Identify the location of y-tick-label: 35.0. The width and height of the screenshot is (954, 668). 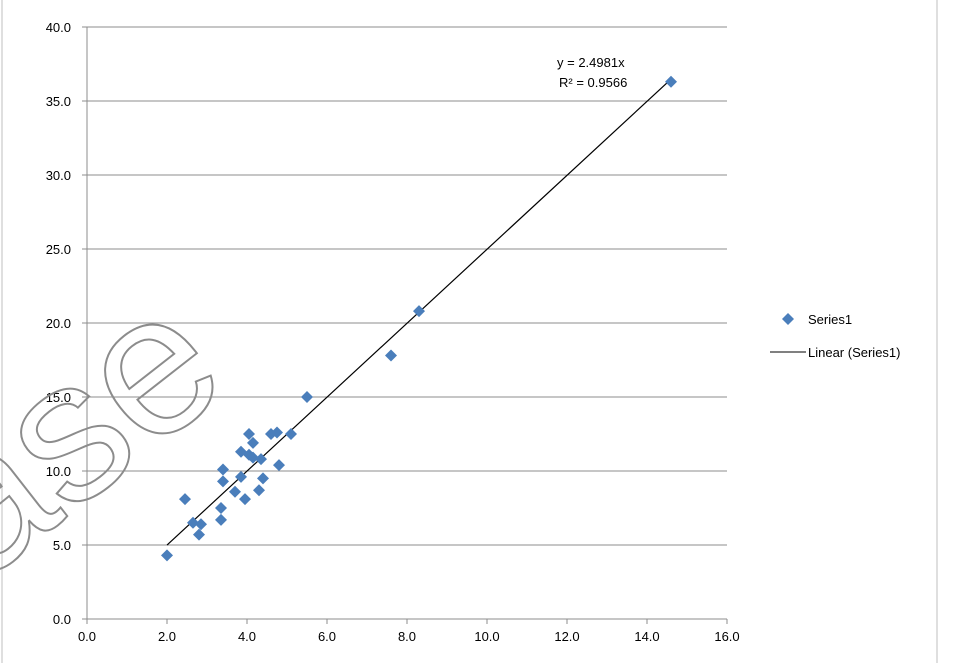
(58, 101).